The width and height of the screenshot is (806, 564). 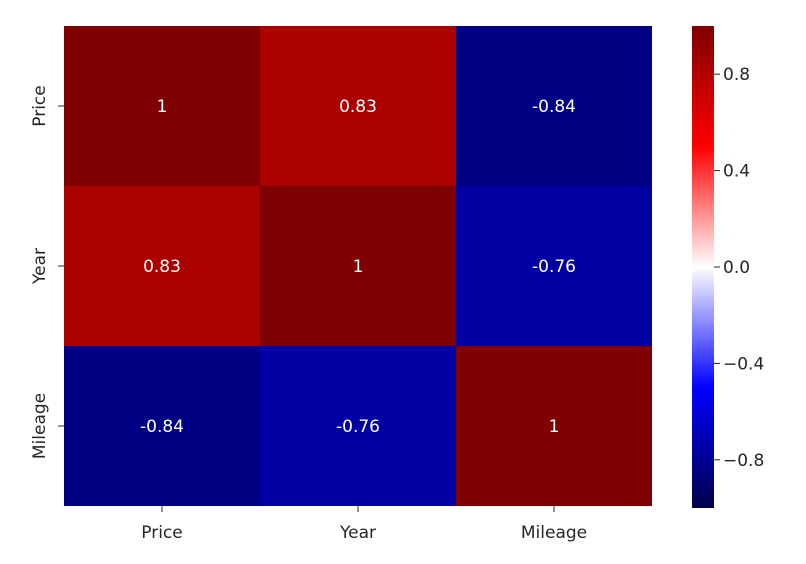 I want to click on heatmap-cell-price-mileage, so click(x=554, y=106).